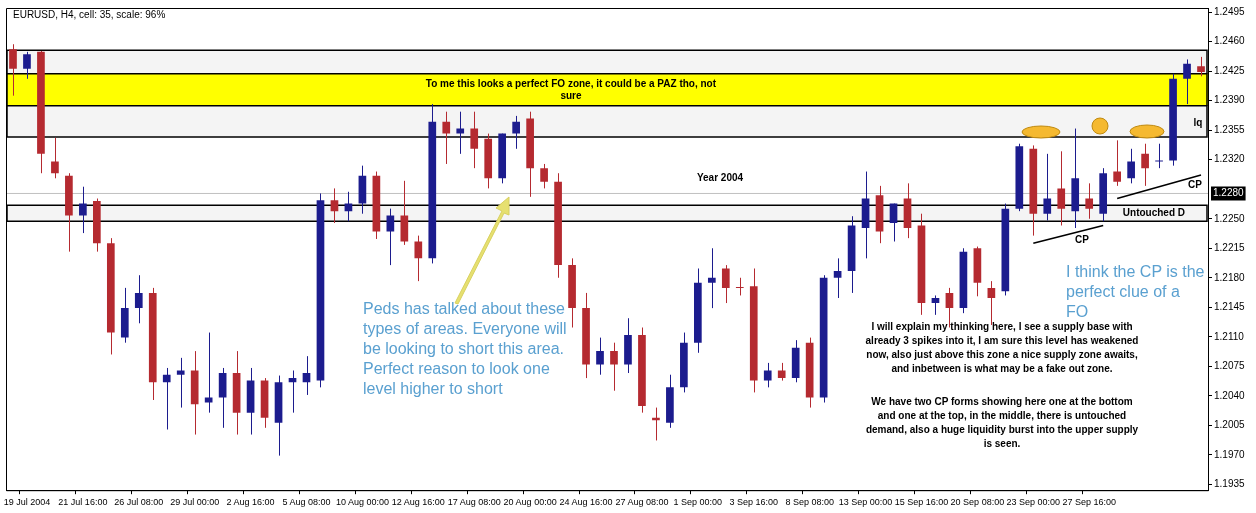  Describe the element at coordinates (642, 502) in the screenshot. I see `x-tick-label: 27 Aug 08:00` at that location.